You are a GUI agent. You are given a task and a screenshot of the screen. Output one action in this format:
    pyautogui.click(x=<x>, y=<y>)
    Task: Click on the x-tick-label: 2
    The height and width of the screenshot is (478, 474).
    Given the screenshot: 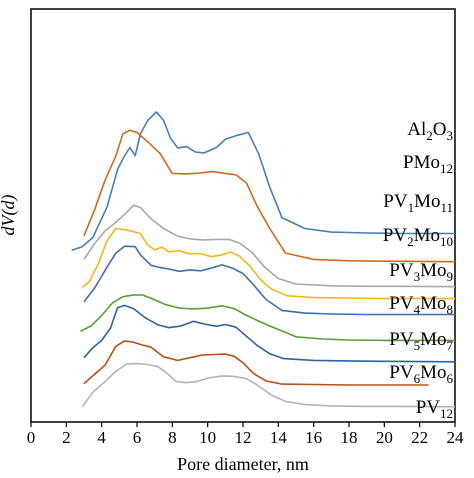 What is the action you would take?
    pyautogui.click(x=66, y=437)
    